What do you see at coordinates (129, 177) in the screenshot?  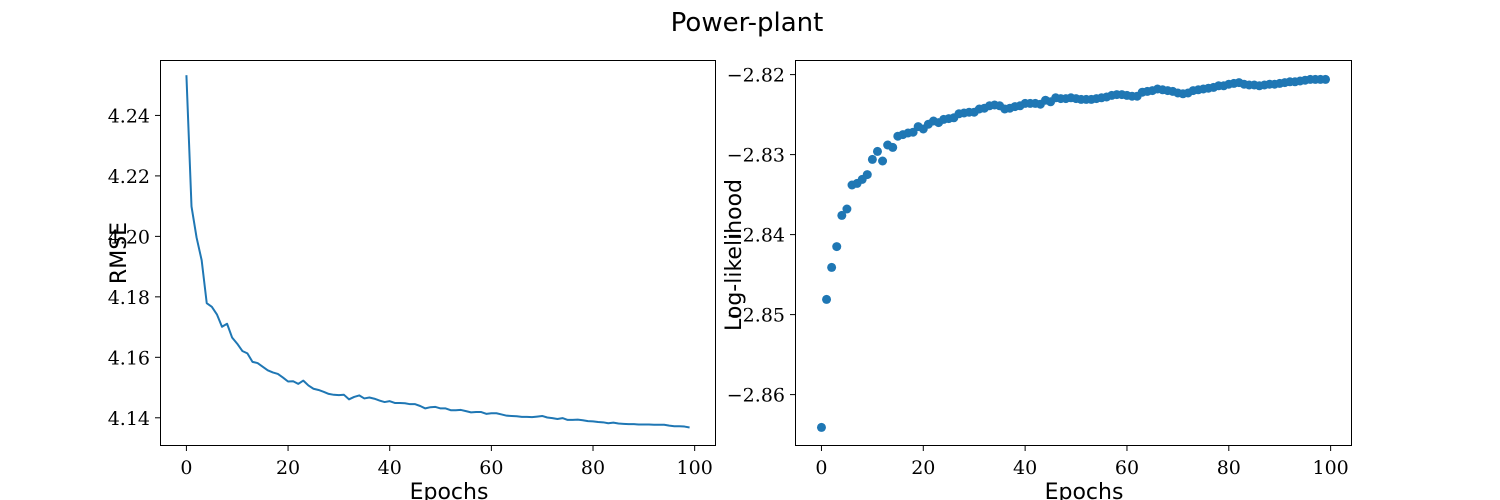 I see `rmse-y-tick-label: 4.22` at bounding box center [129, 177].